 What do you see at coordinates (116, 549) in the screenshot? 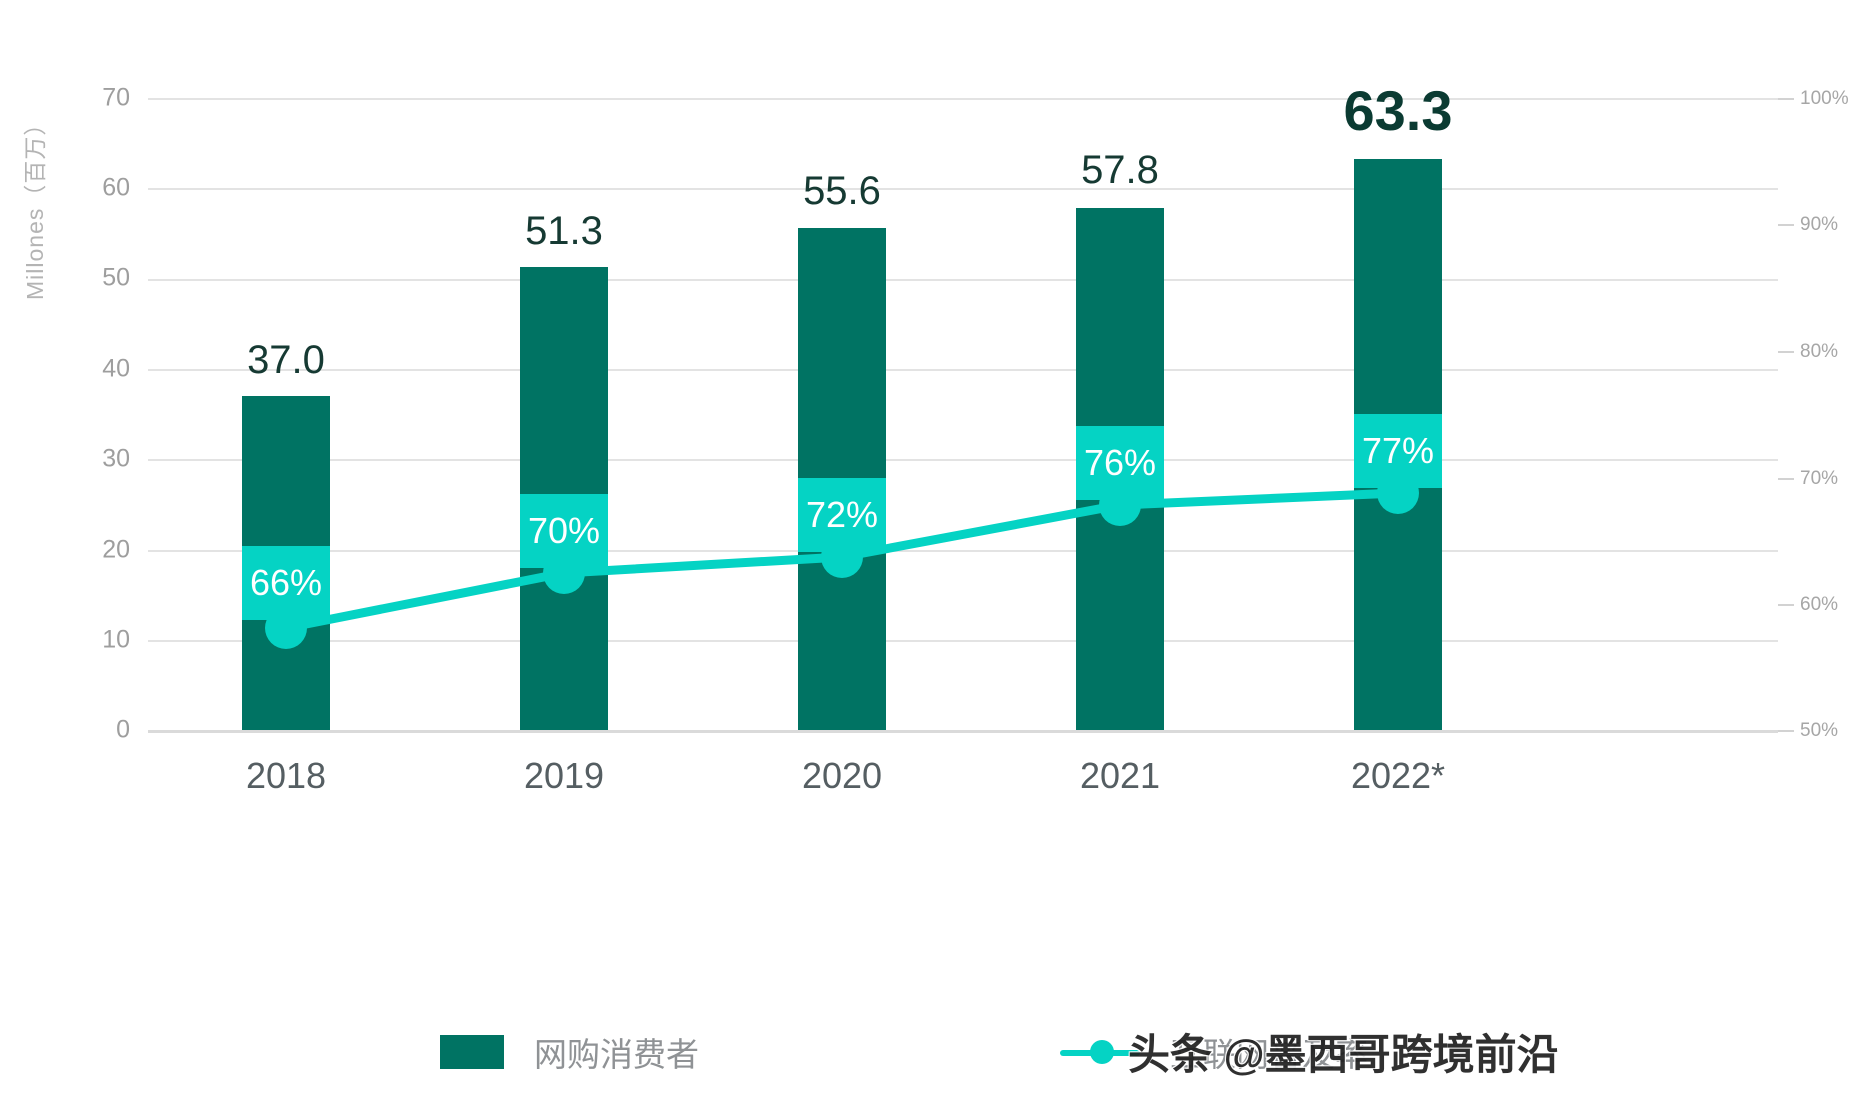
I see `y-axis-tick-20: 20` at bounding box center [116, 549].